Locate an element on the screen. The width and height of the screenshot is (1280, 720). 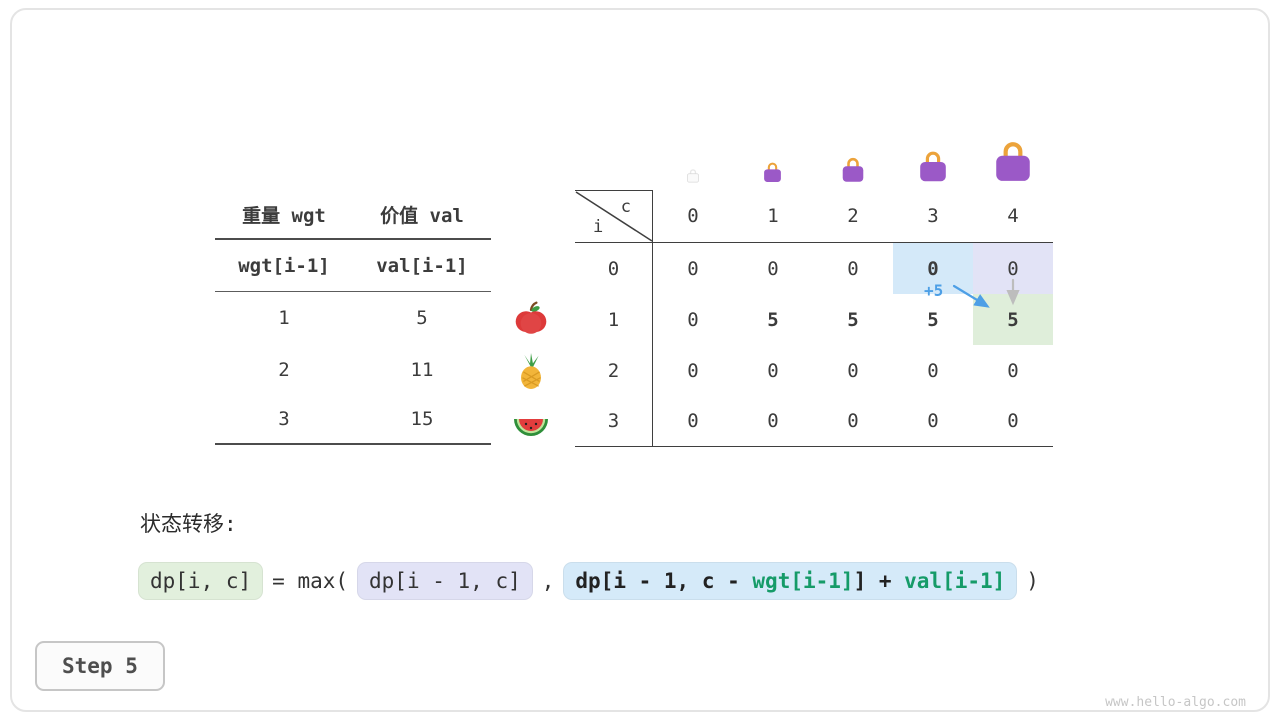
item-val: 15 is located at coordinates (422, 420).